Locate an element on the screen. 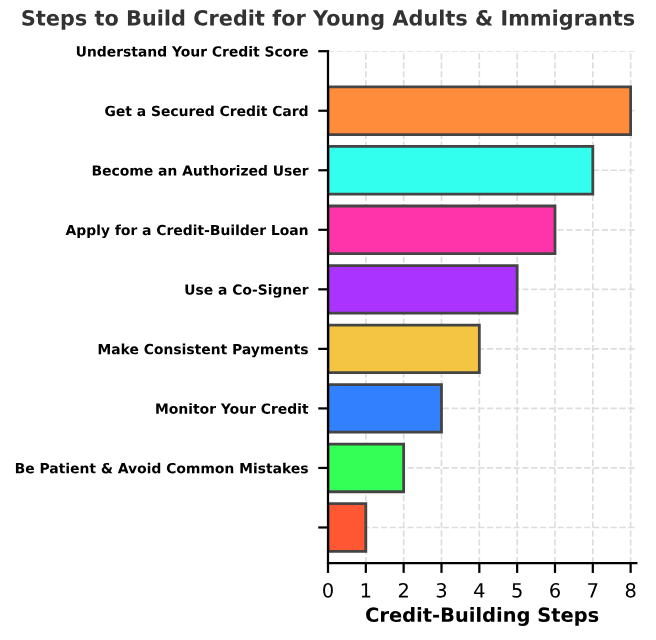 The height and width of the screenshot is (640, 656). x-tick-label: 6 is located at coordinates (555, 590).